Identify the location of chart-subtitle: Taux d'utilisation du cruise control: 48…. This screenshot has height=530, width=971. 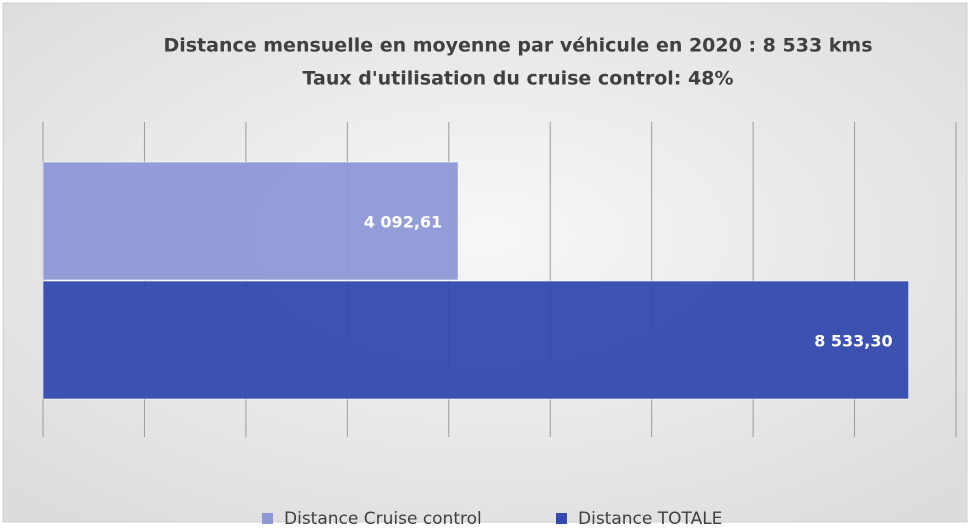
(518, 79).